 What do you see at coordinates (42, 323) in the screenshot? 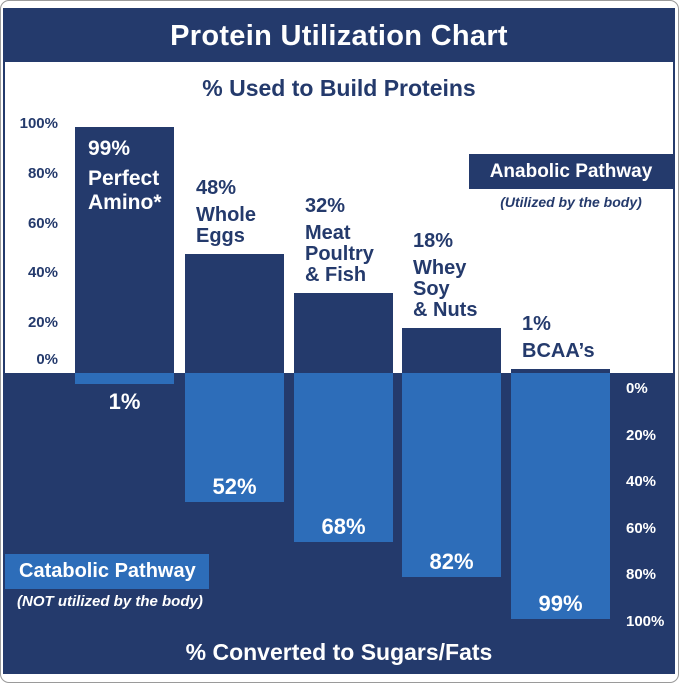
I see `left-axis-tick: 20%` at bounding box center [42, 323].